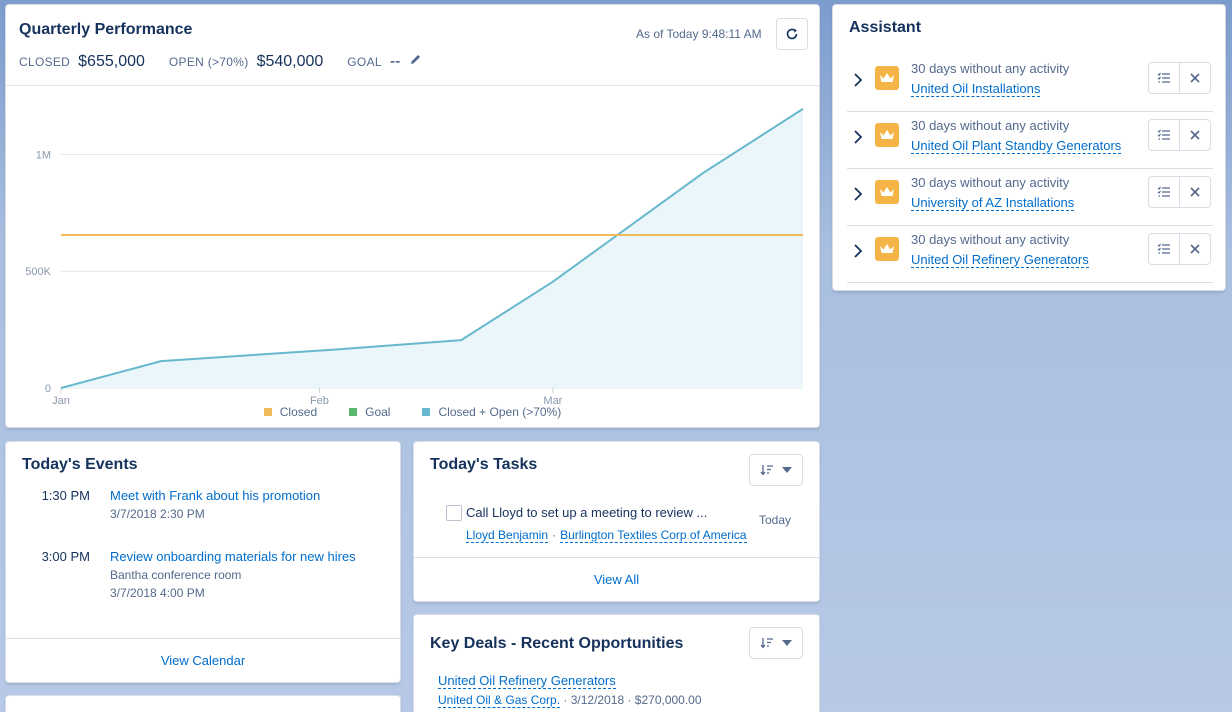 This screenshot has height=712, width=1232. I want to click on tasks-sort-dropdown, so click(776, 470).